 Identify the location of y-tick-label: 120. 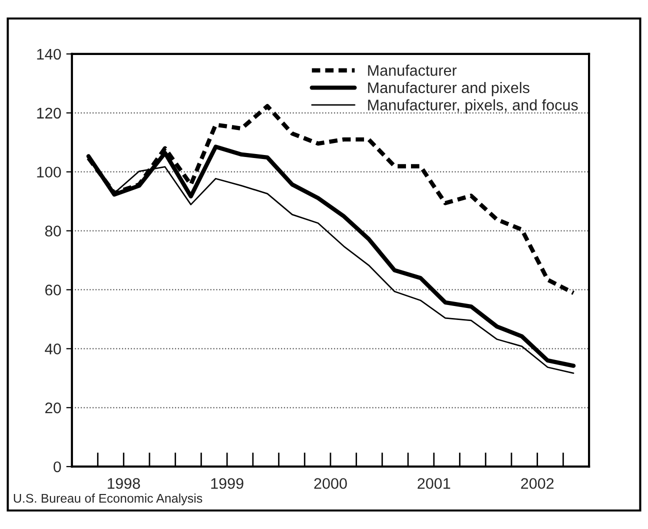
(49, 113).